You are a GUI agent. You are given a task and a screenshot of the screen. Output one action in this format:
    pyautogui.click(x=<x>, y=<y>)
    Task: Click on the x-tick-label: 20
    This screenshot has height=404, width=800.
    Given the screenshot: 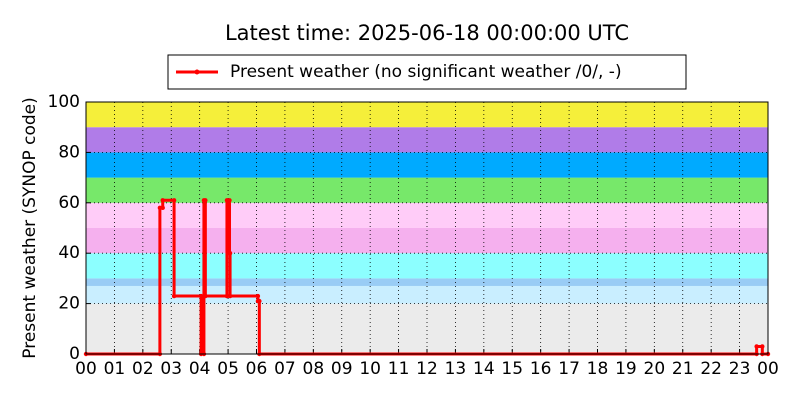 What is the action you would take?
    pyautogui.click(x=655, y=369)
    